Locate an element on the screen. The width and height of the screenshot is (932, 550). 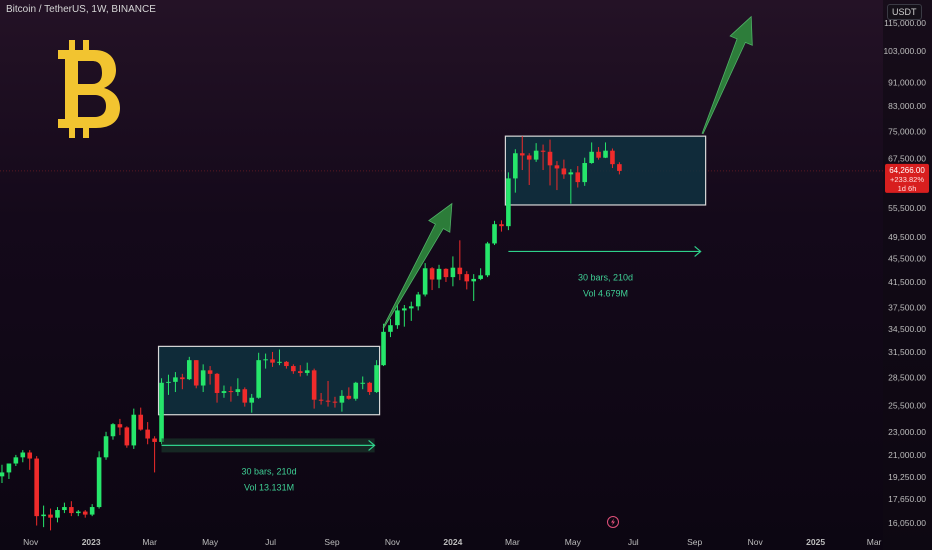
current-price-value: 64,266.00 is located at coordinates (907, 170).